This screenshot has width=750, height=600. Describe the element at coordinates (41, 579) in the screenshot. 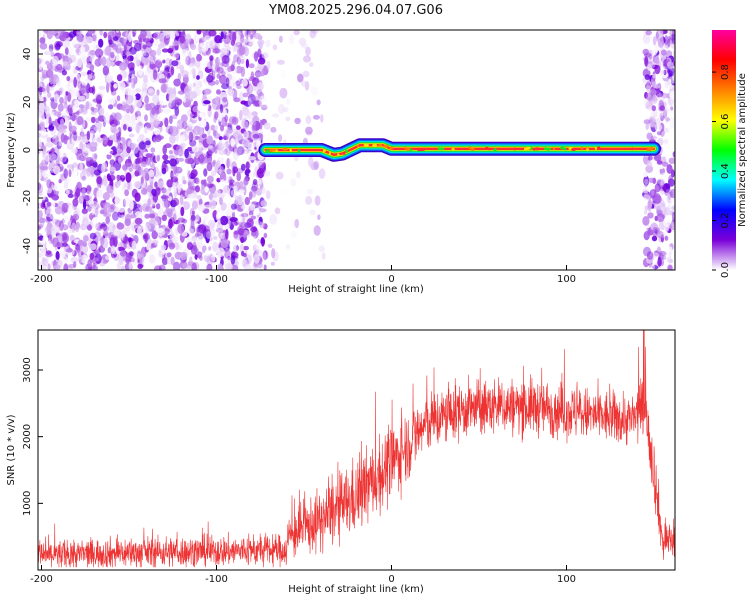

I see `x-tick-label: -200` at that location.